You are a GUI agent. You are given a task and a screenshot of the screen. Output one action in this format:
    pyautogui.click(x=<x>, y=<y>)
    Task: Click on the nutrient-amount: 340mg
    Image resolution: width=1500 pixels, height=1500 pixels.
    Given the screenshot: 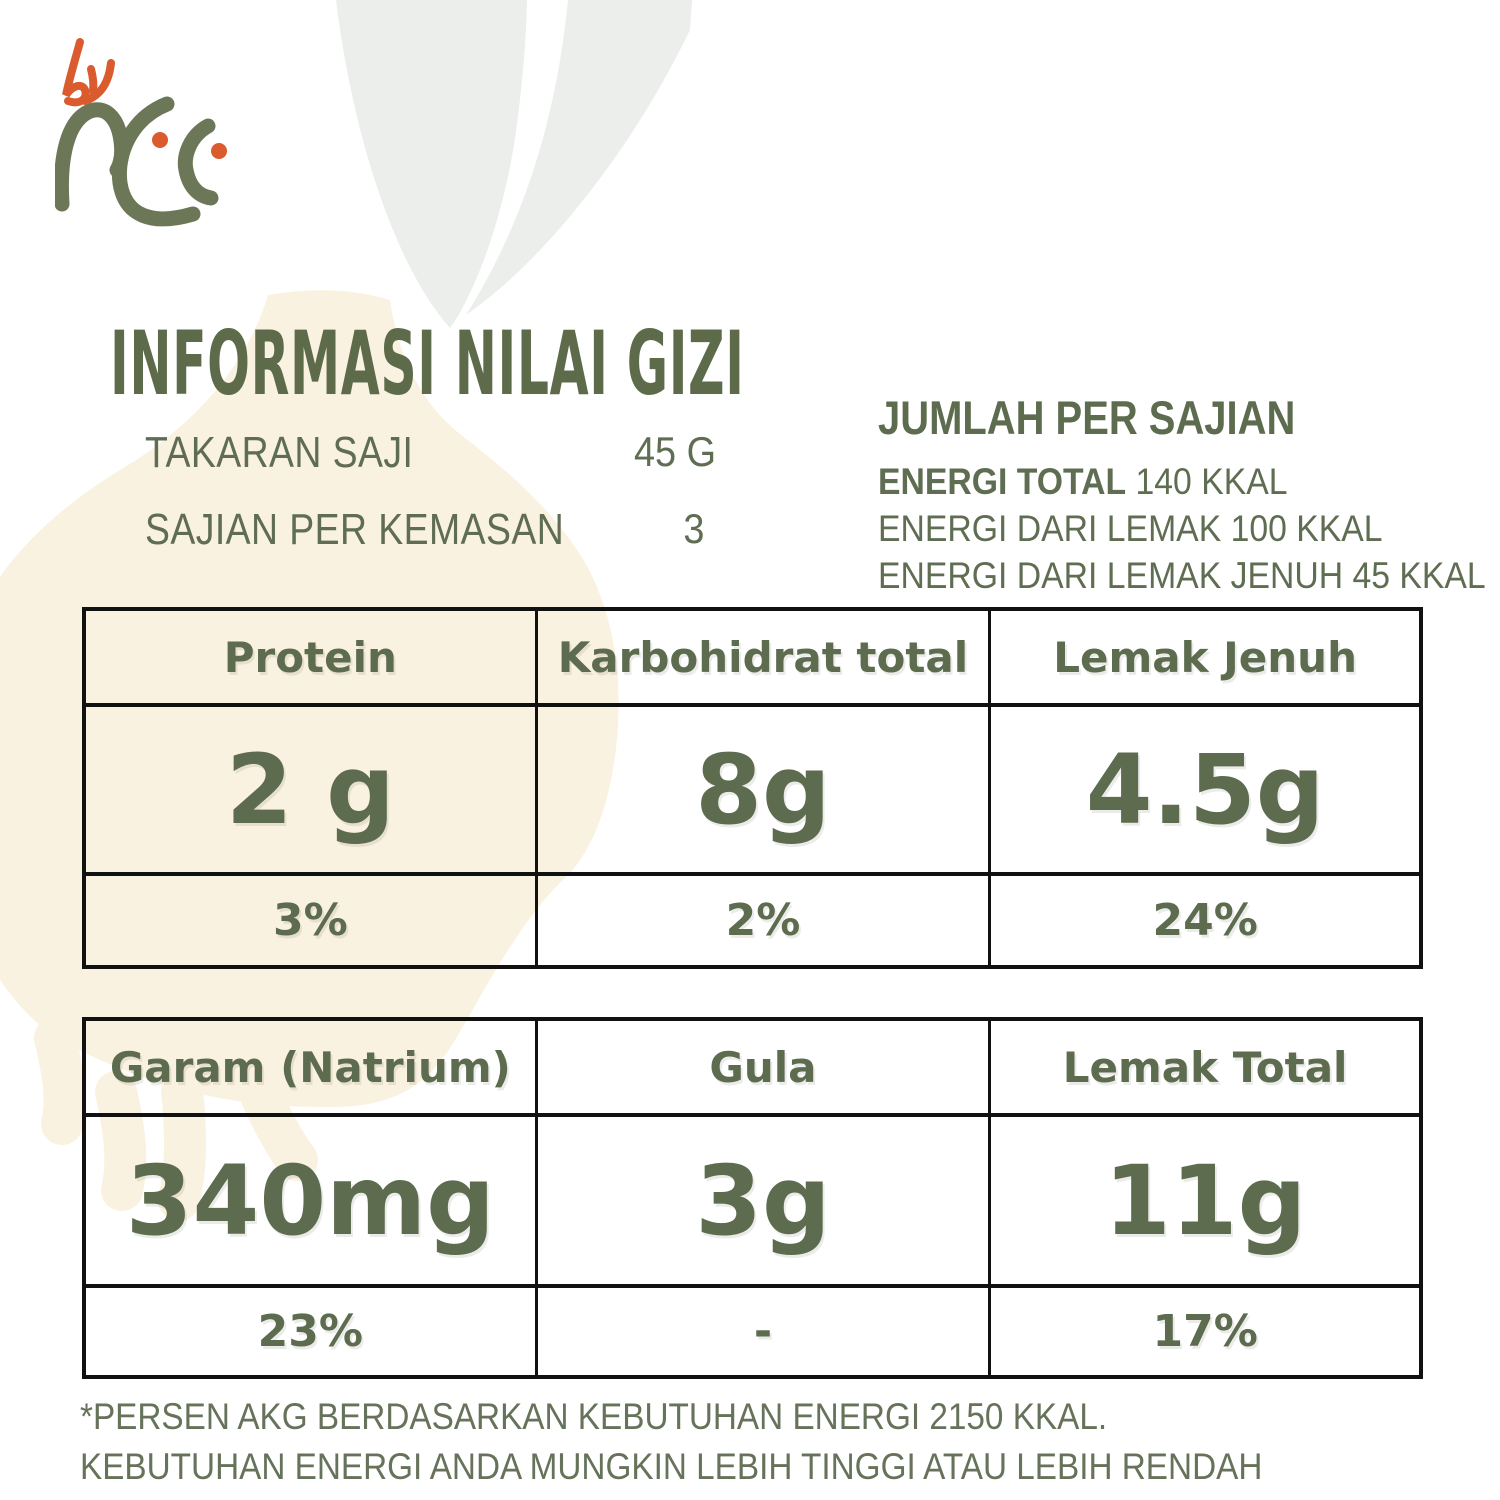 What is the action you would take?
    pyautogui.click(x=312, y=1202)
    